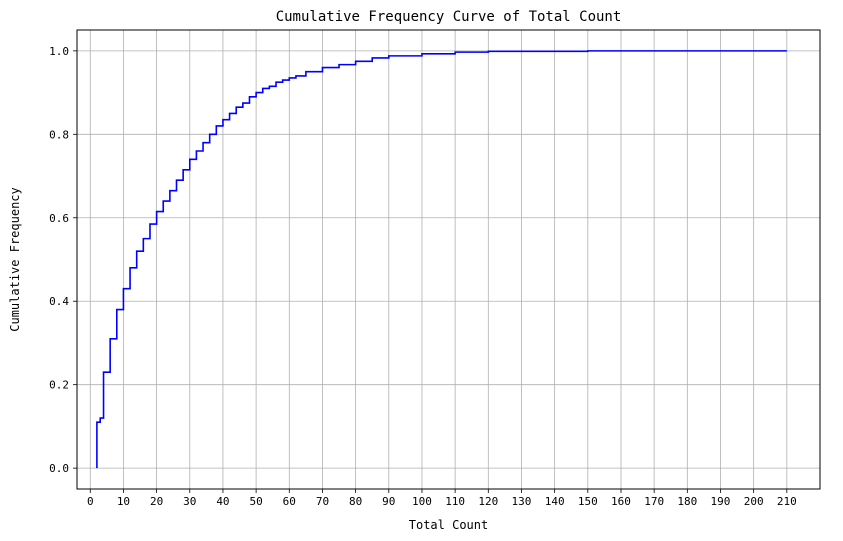 Image resolution: width=843 pixels, height=541 pixels. Describe the element at coordinates (59, 385) in the screenshot. I see `y-tick-label: 0.2` at that location.